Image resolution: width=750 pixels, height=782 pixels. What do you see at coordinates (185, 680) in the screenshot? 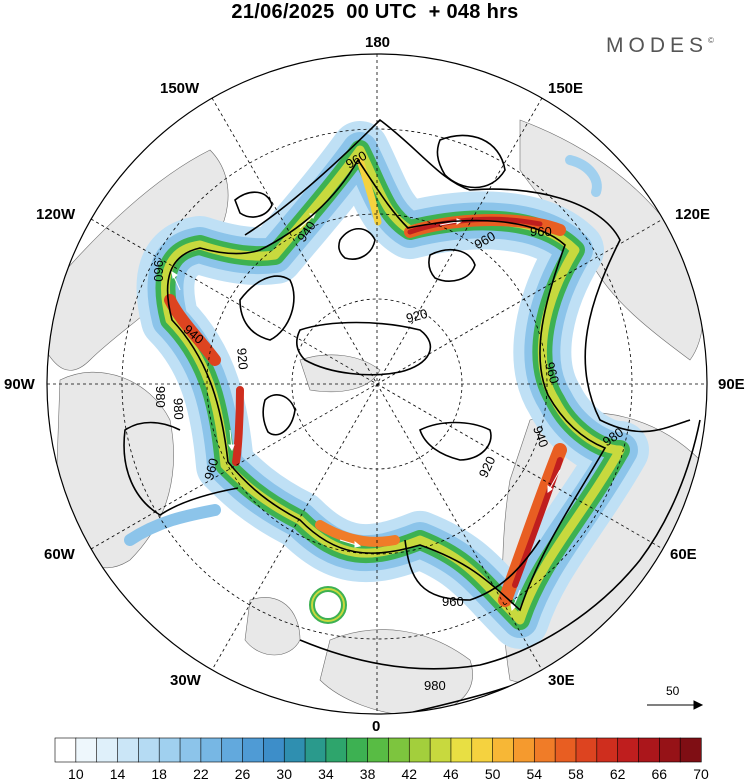
I see `lon-label-30w: 30W` at bounding box center [185, 680].